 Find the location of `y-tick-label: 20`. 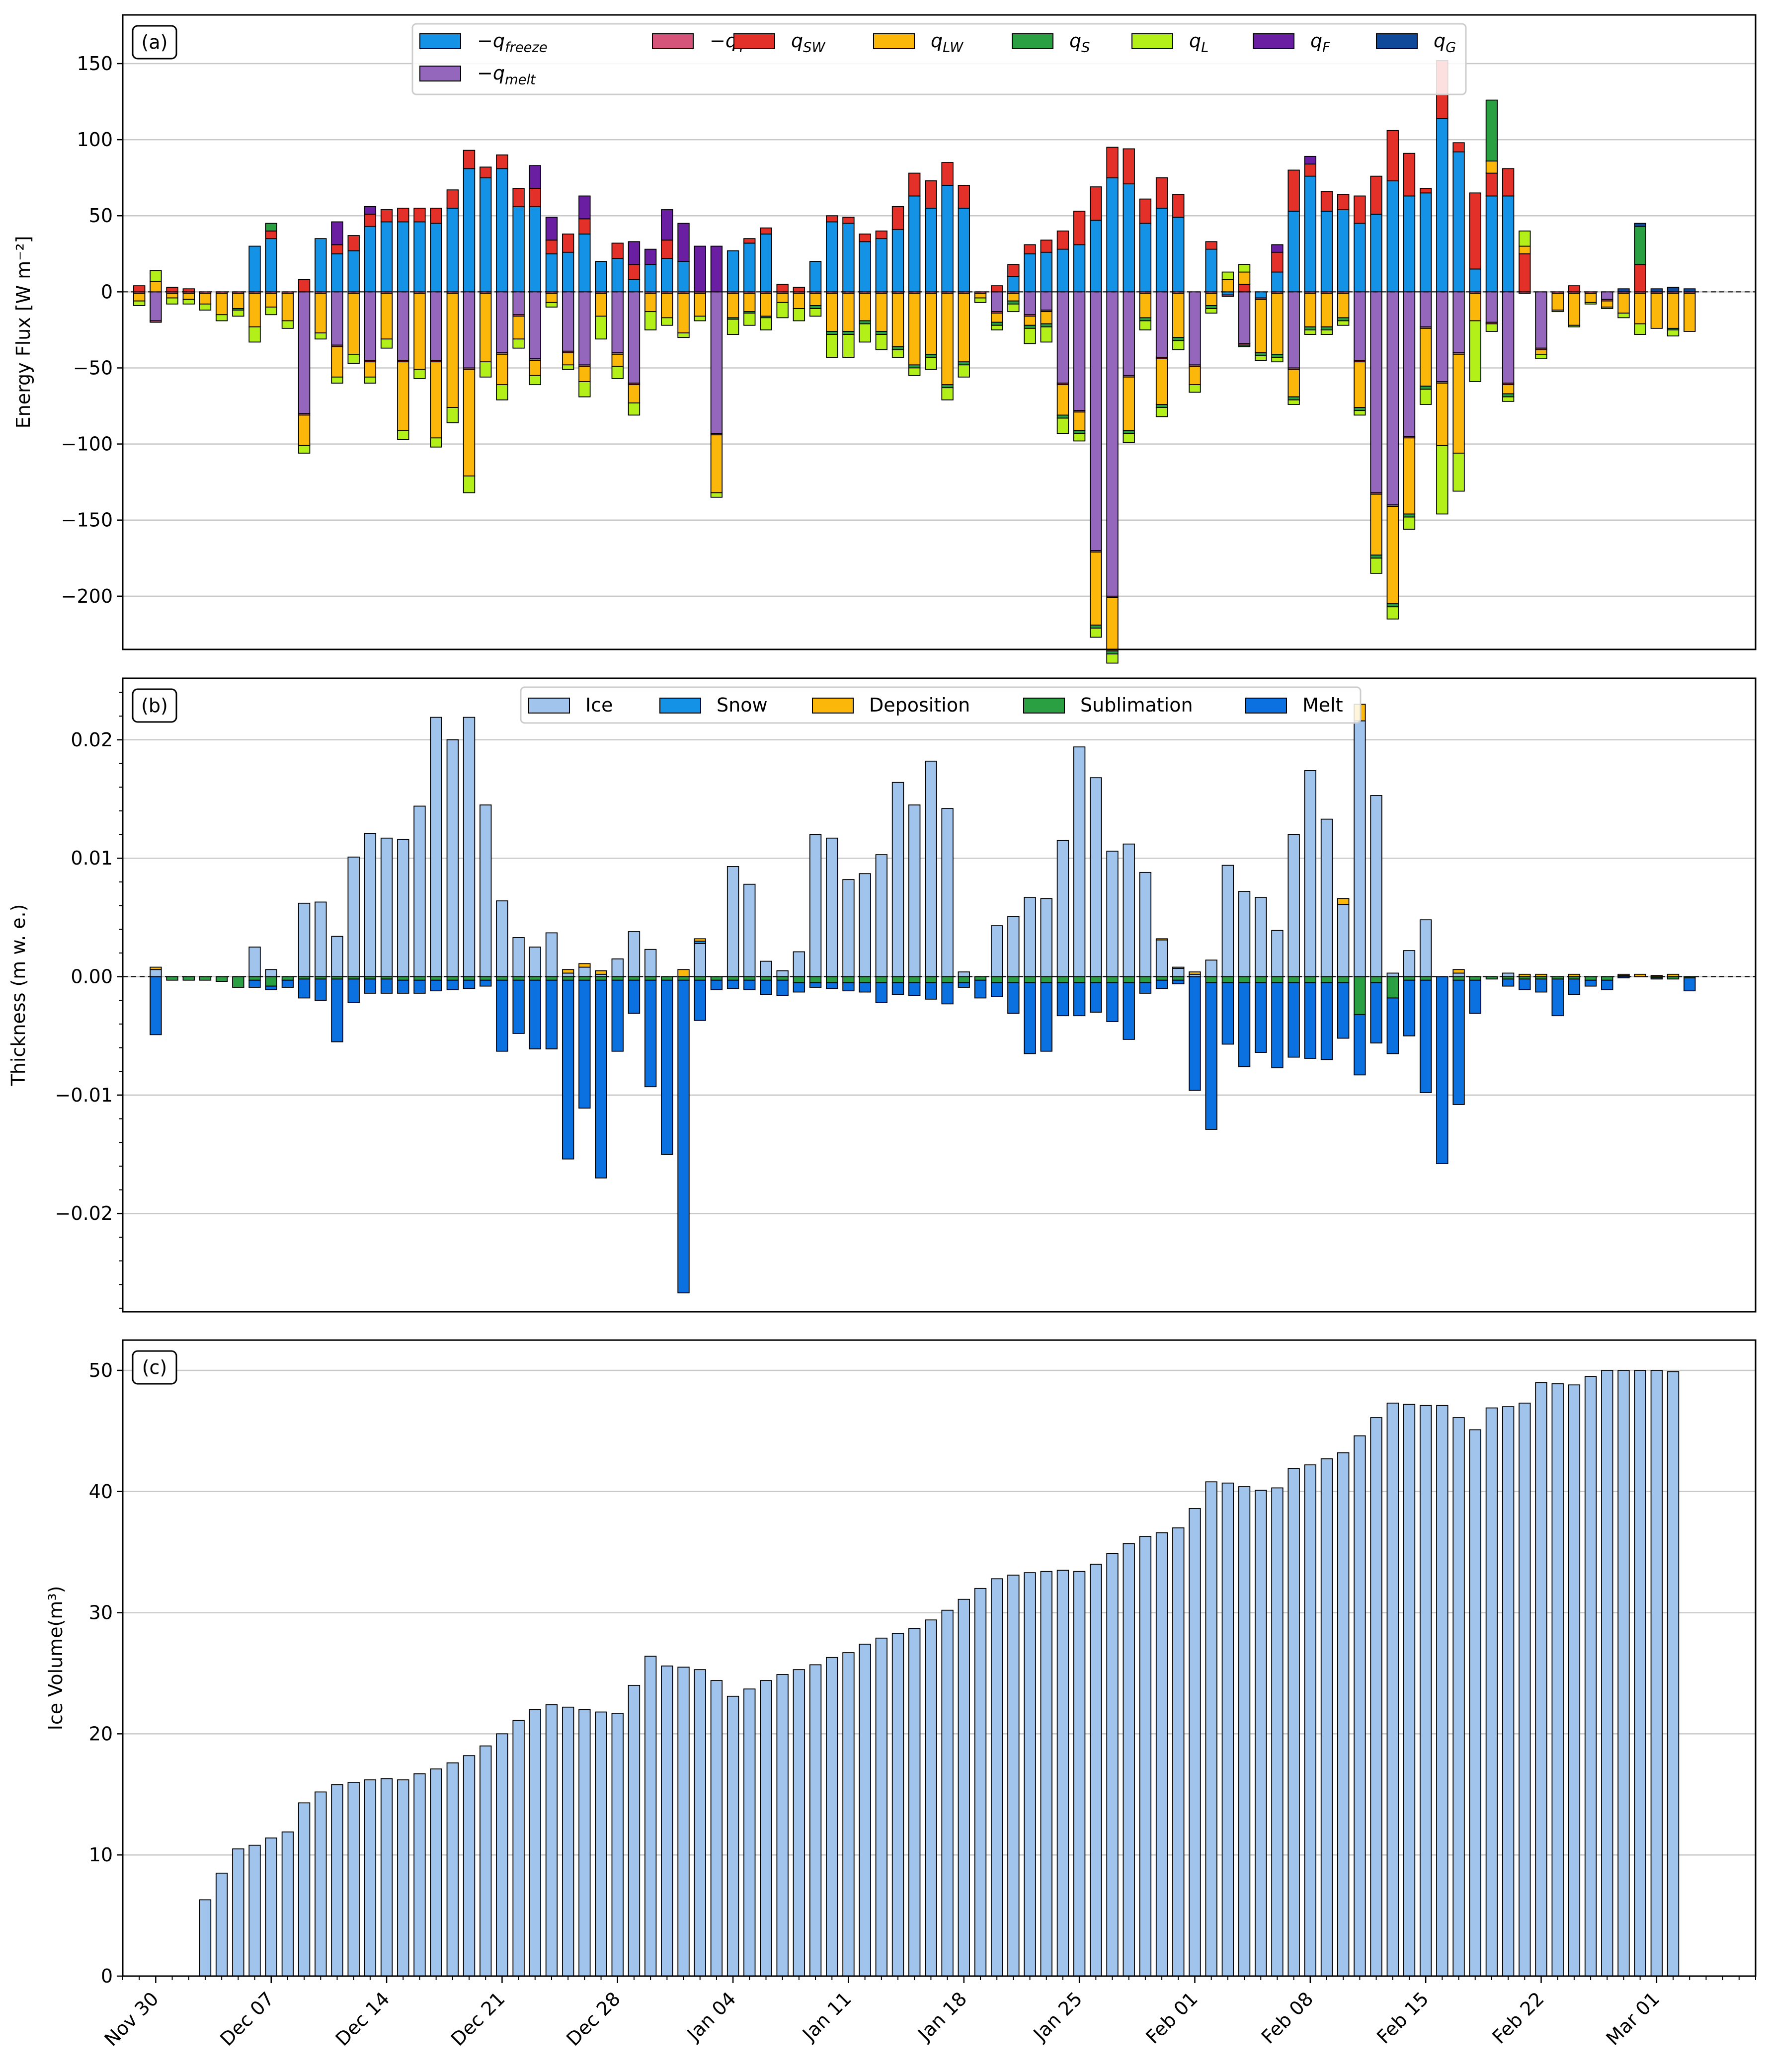

y-tick-label: 20 is located at coordinates (101, 1734).